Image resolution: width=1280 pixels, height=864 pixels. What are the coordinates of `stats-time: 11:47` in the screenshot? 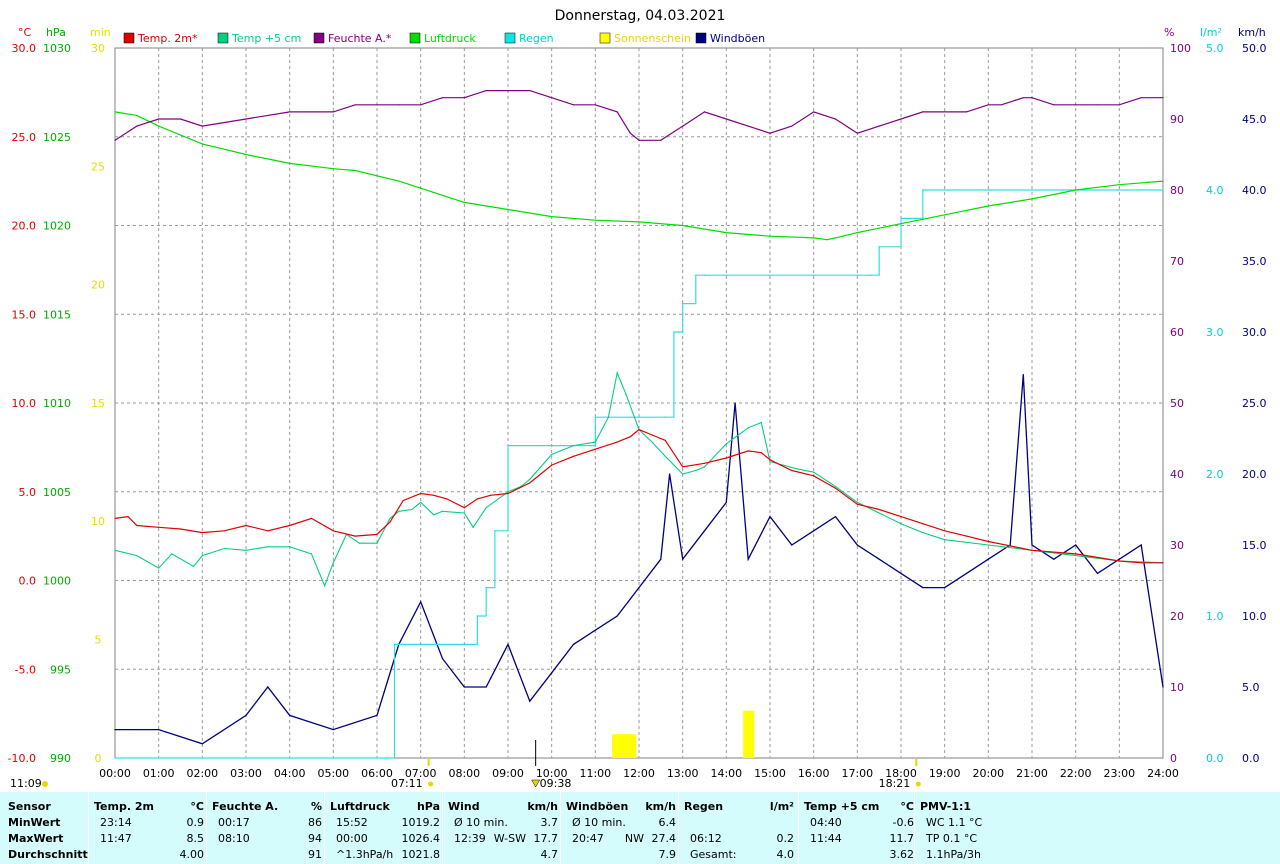 It's located at (116, 838).